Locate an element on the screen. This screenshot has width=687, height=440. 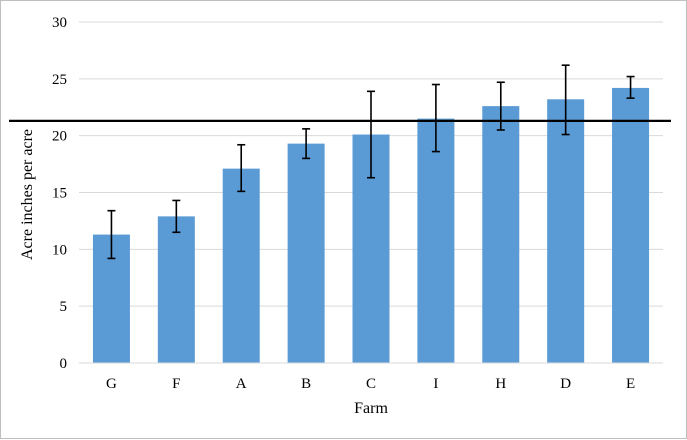
error-bar-C is located at coordinates (371, 134).